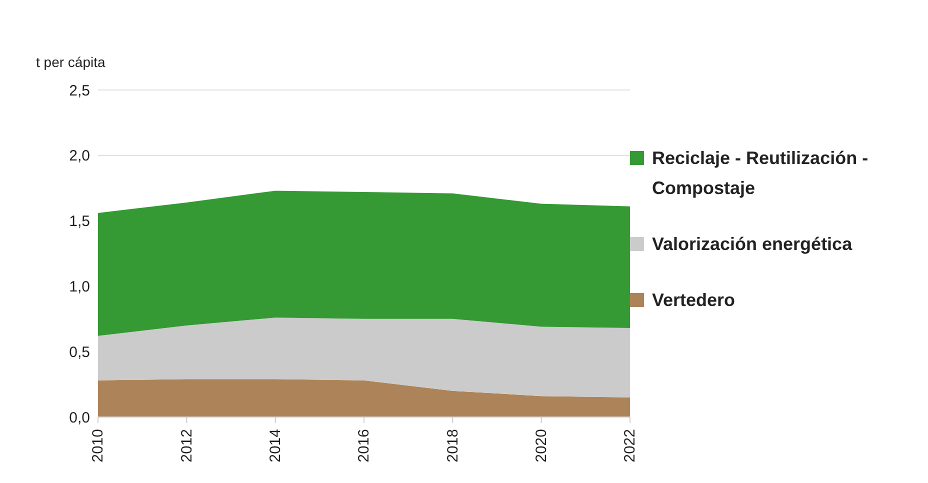 This screenshot has width=928, height=483. Describe the element at coordinates (79, 287) in the screenshot. I see `y-tick-label: 1,0` at that location.